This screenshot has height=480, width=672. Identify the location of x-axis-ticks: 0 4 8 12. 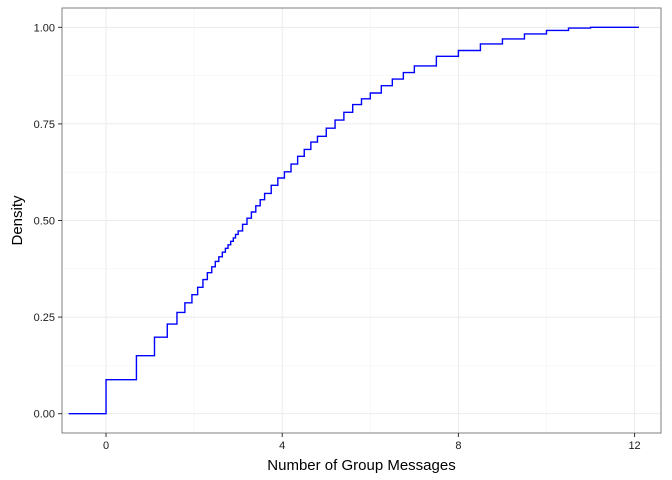
(372, 442).